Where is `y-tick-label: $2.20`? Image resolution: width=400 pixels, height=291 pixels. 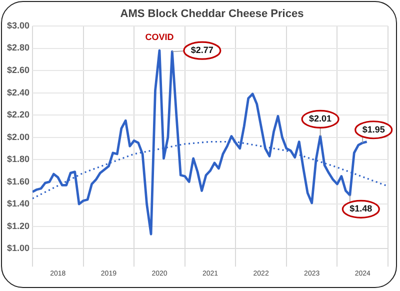 y-tick-label: $2.20 is located at coordinates (18, 115).